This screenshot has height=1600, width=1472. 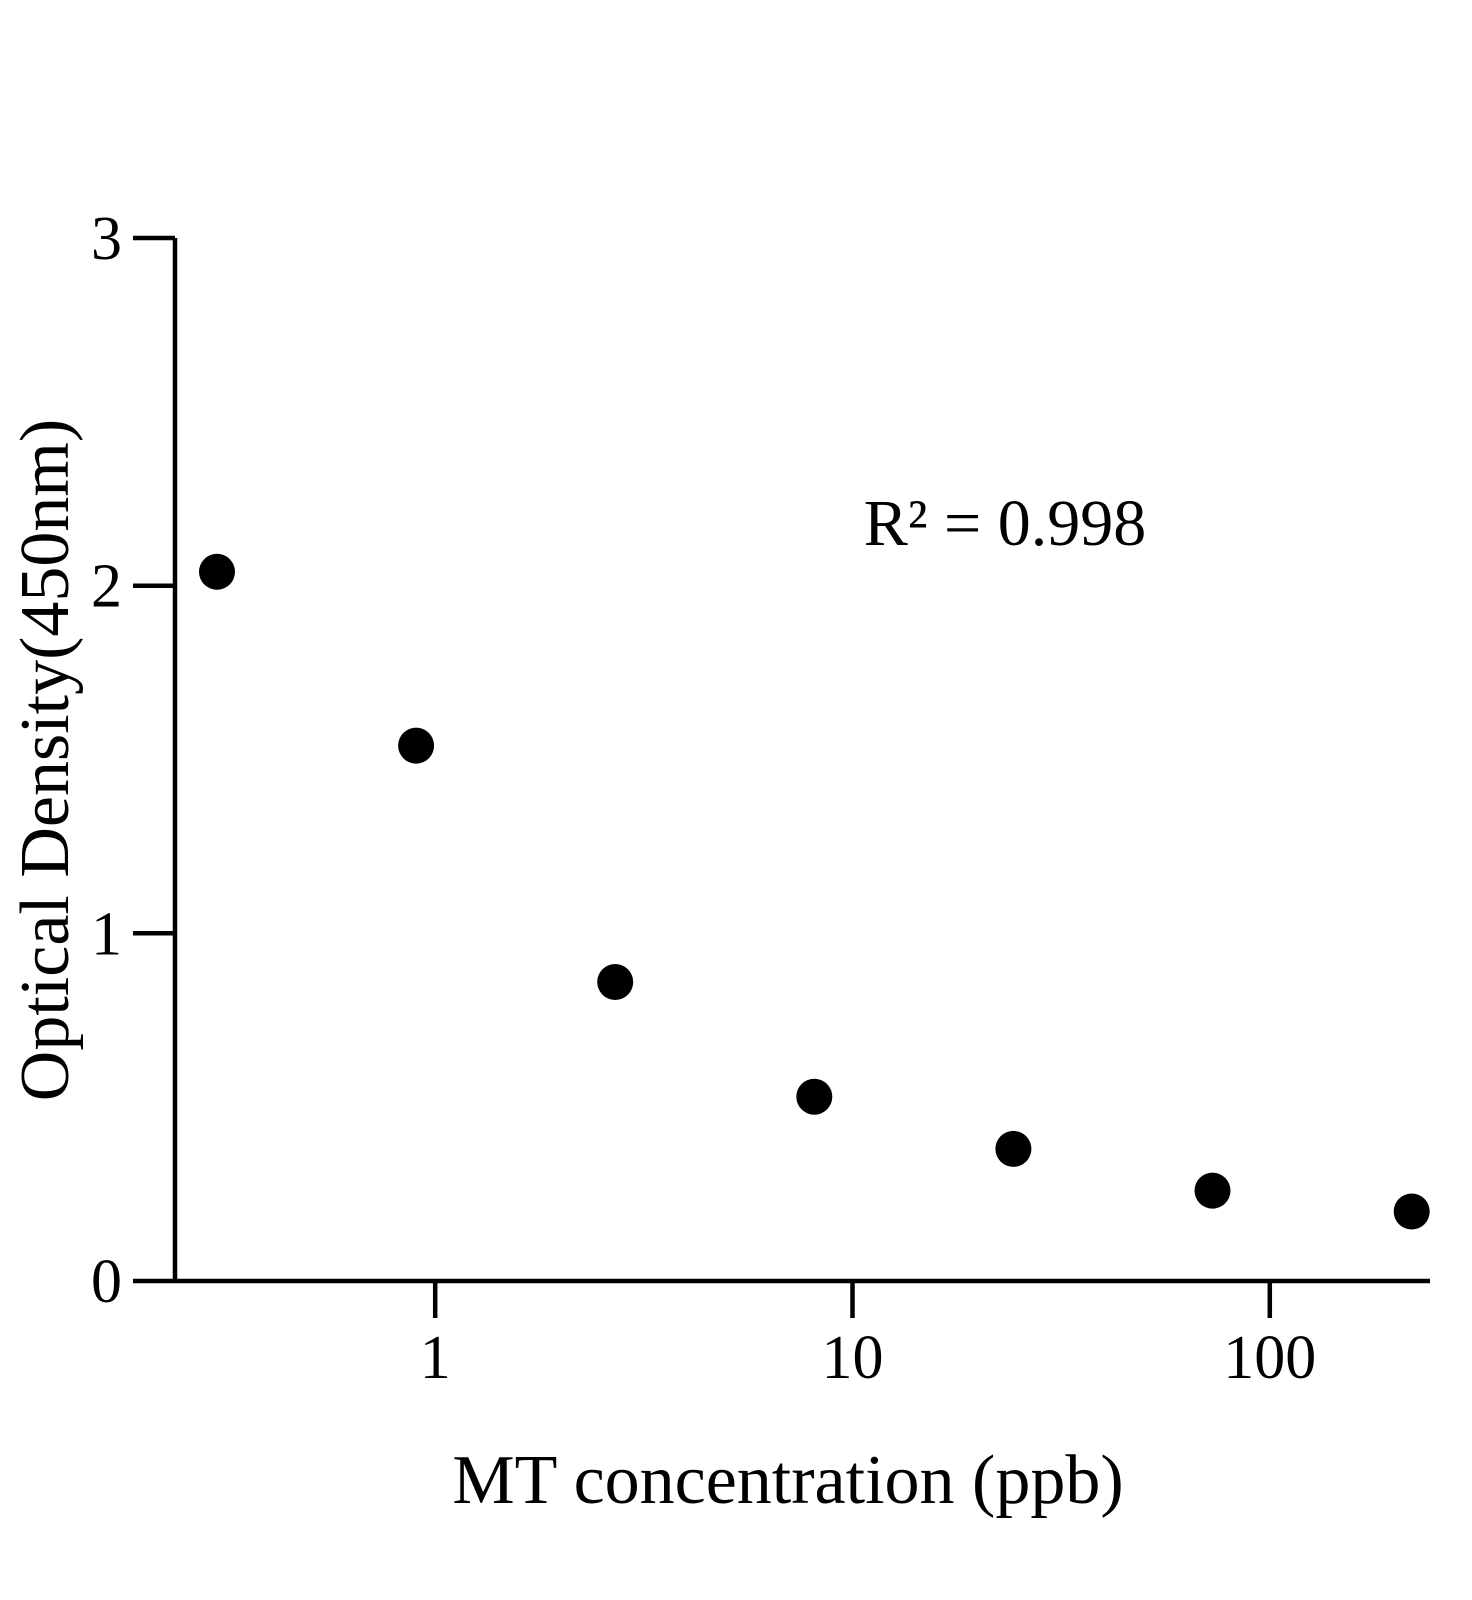 What do you see at coordinates (435, 1358) in the screenshot?
I see `x-tick-label: 1` at bounding box center [435, 1358].